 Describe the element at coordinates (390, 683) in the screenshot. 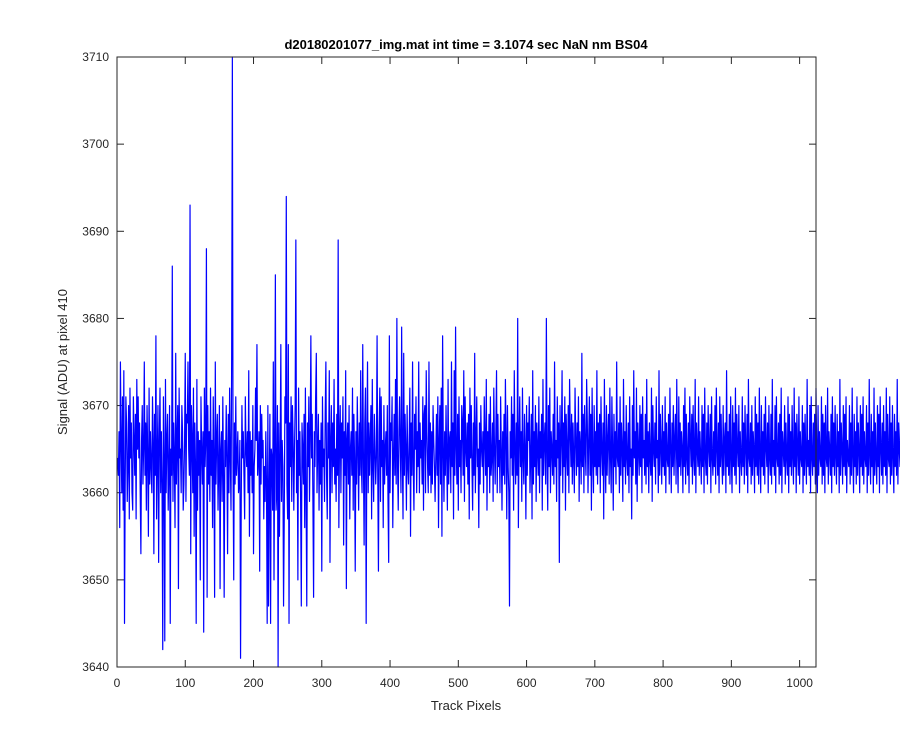

I see `x-tick-label: 400` at that location.